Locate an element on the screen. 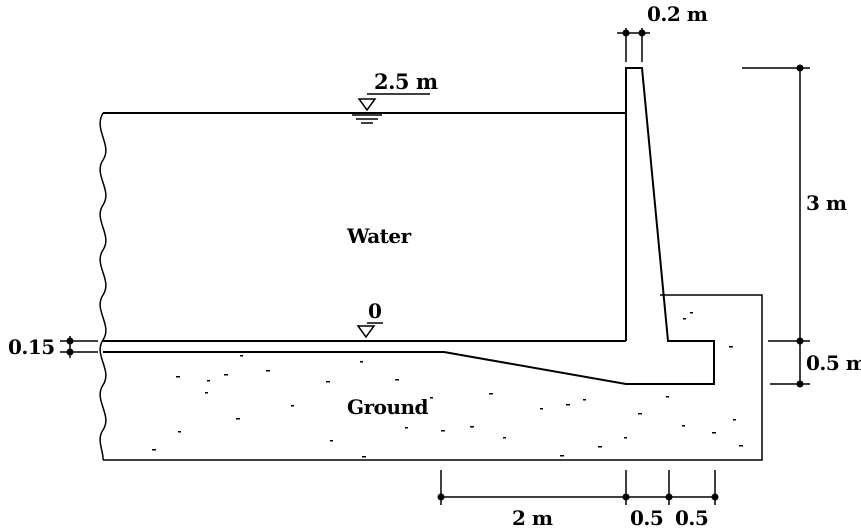 This screenshot has height=532, width=861. water-level-symbol-bottom is located at coordinates (369, 330).